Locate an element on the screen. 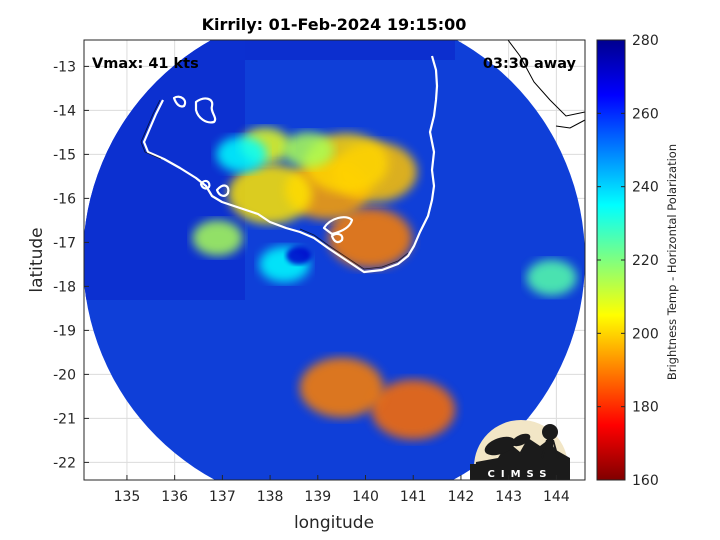  colorbar-ticks: 280 260 240 220 200 180 160 is located at coordinates (628, 261).